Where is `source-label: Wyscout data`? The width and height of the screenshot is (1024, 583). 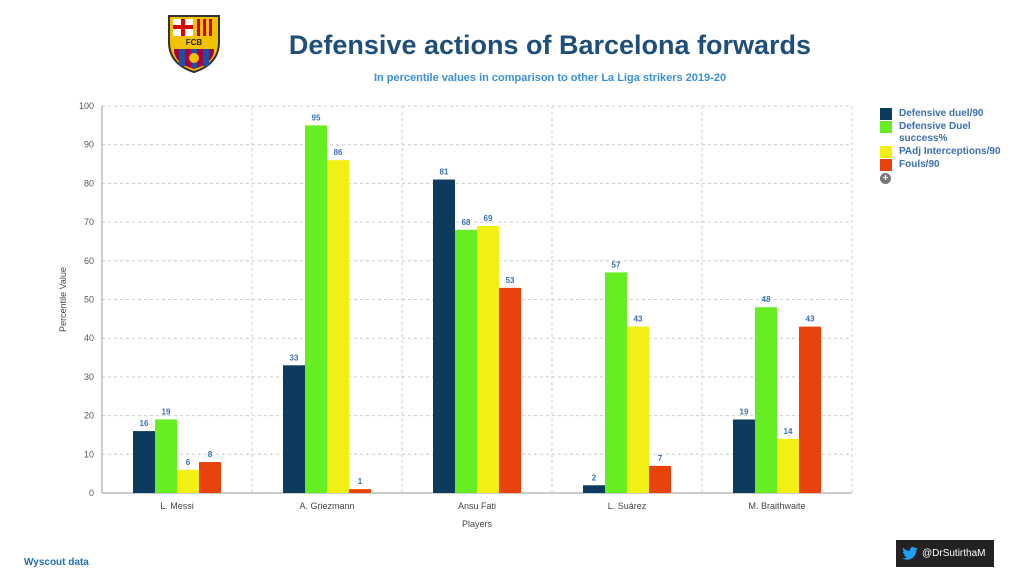
source-label: Wyscout data is located at coordinates (56, 562).